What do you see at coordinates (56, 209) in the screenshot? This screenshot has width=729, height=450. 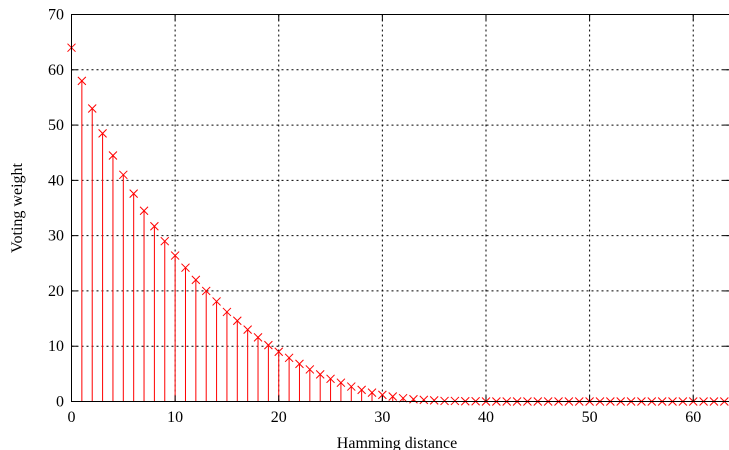 I see `y-tick-labels: 0 10 20 30 40 50 60 70` at bounding box center [56, 209].